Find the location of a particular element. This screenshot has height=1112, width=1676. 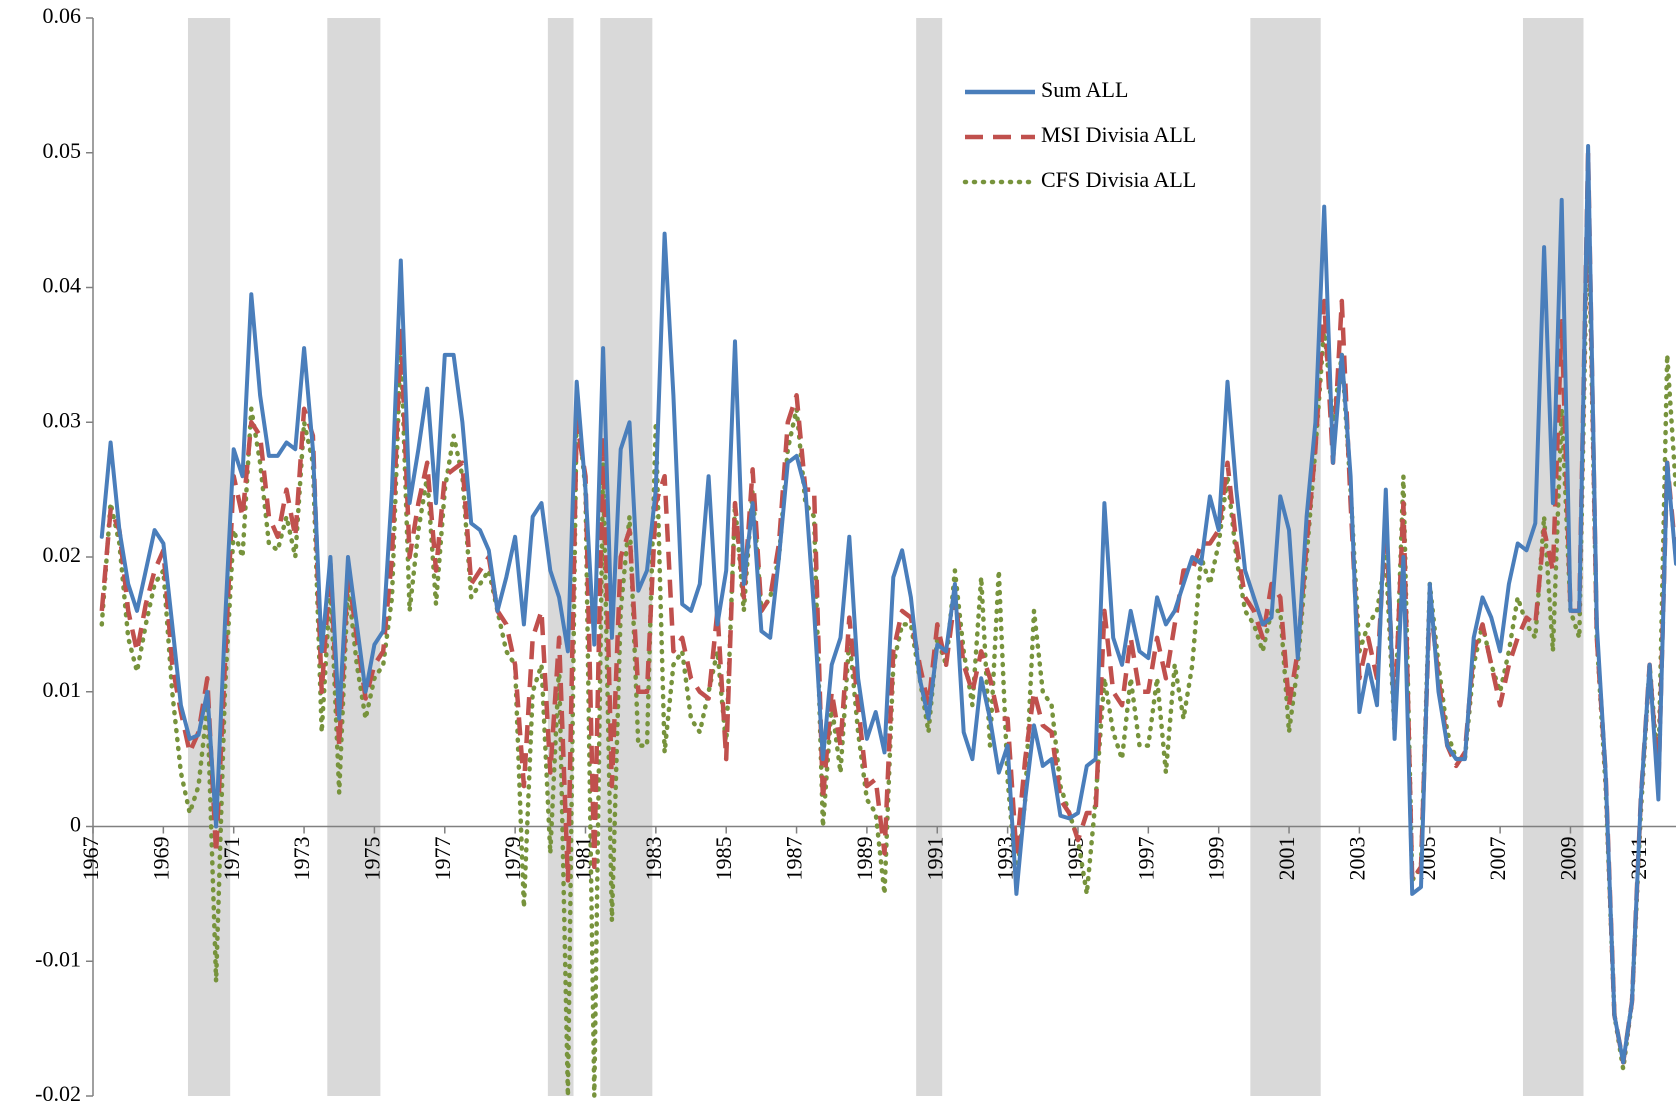

x-tick-label: 2001 is located at coordinates (1286, 859).